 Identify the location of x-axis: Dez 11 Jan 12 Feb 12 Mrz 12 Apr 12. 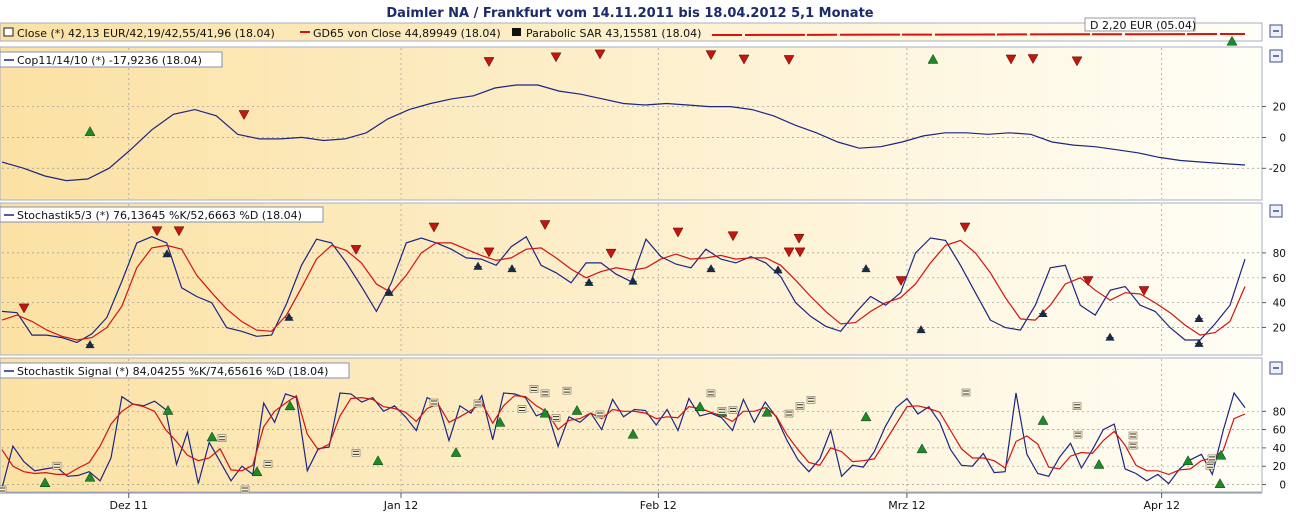
(631, 502).